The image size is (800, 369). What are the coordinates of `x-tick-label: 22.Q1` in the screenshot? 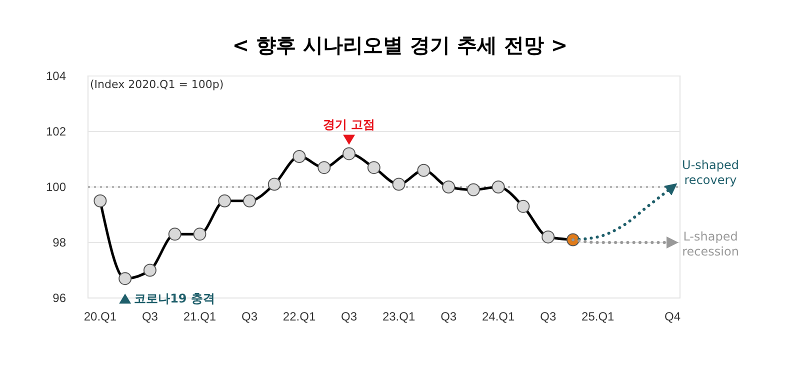 It's located at (299, 317).